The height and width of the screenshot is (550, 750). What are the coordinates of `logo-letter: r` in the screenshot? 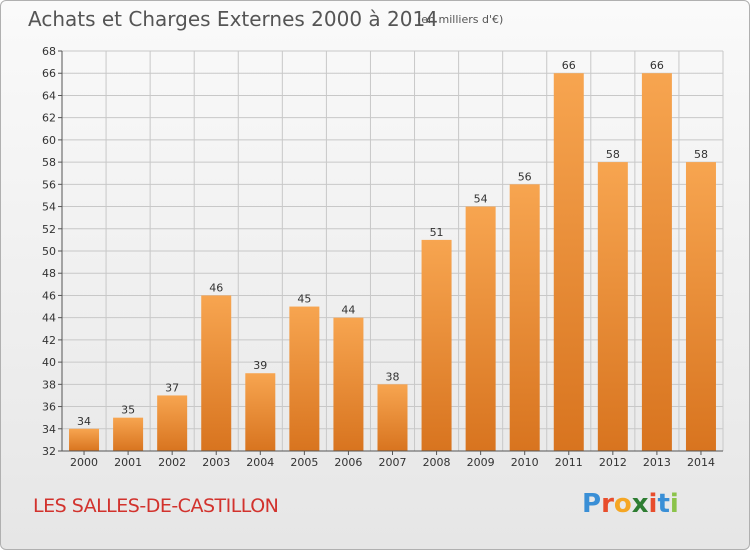 It's located at (607, 504).